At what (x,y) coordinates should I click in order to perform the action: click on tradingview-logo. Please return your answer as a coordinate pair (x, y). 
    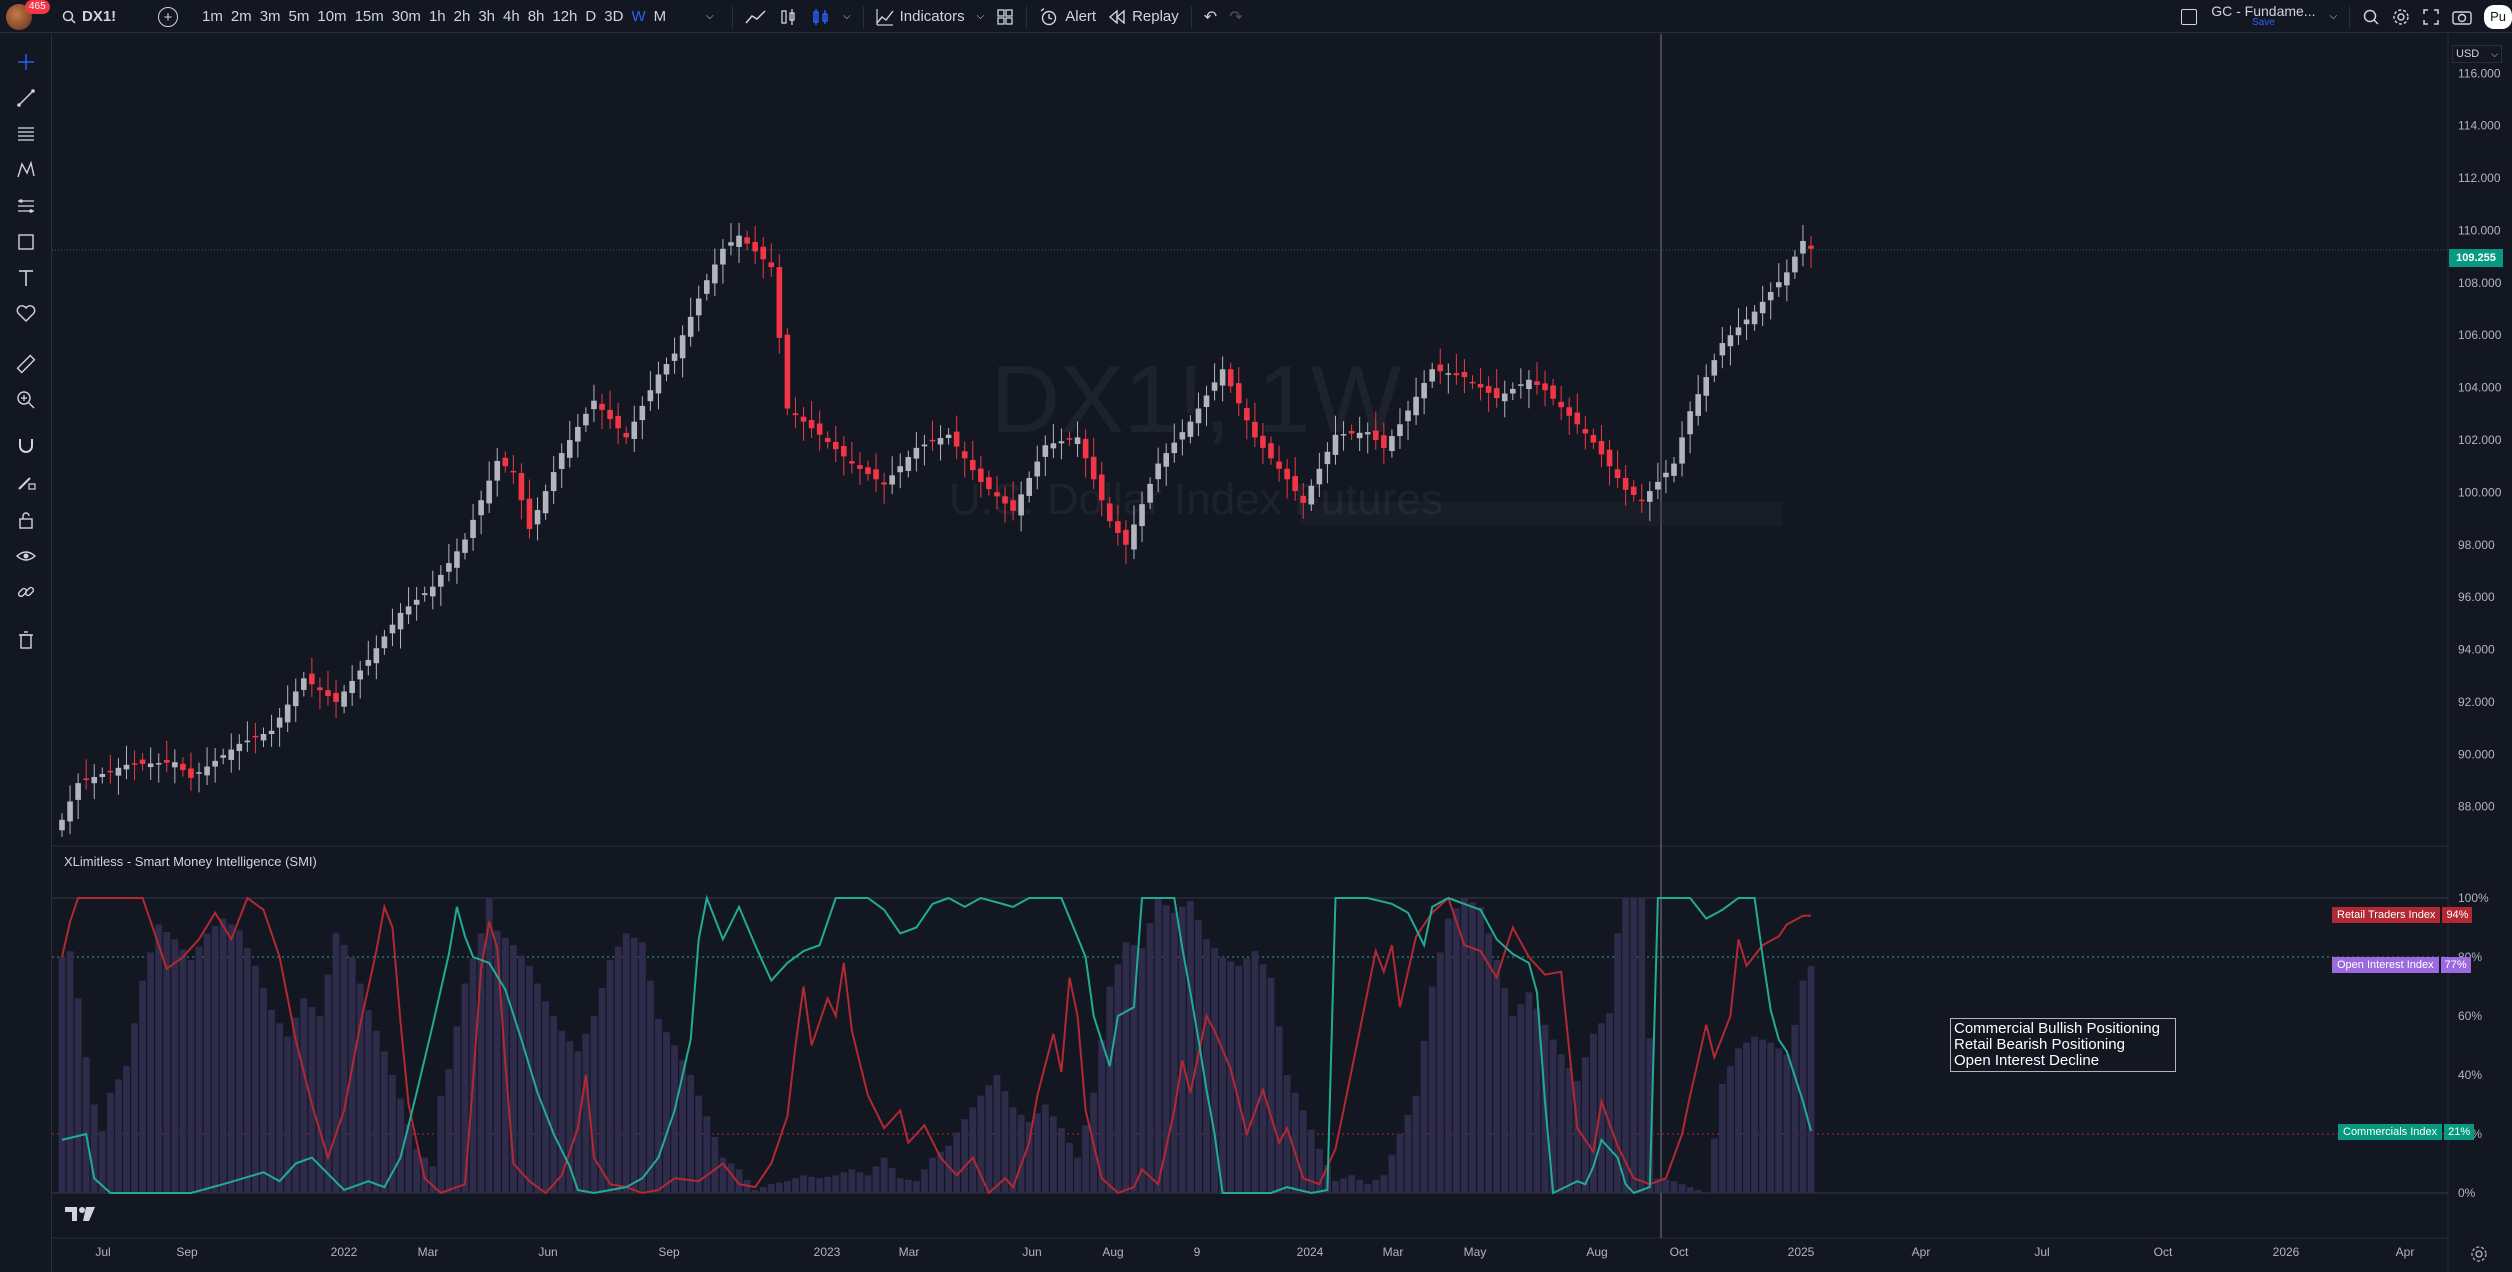
    Looking at the image, I should click on (81, 1214).